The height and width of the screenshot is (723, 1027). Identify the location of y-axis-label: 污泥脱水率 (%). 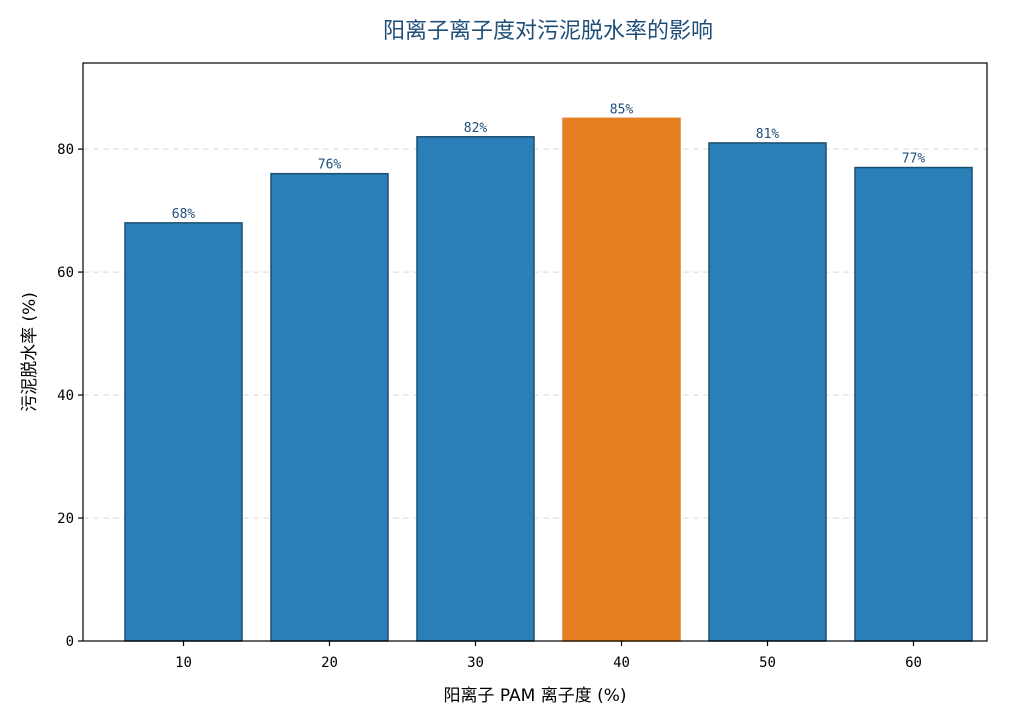
(30, 352).